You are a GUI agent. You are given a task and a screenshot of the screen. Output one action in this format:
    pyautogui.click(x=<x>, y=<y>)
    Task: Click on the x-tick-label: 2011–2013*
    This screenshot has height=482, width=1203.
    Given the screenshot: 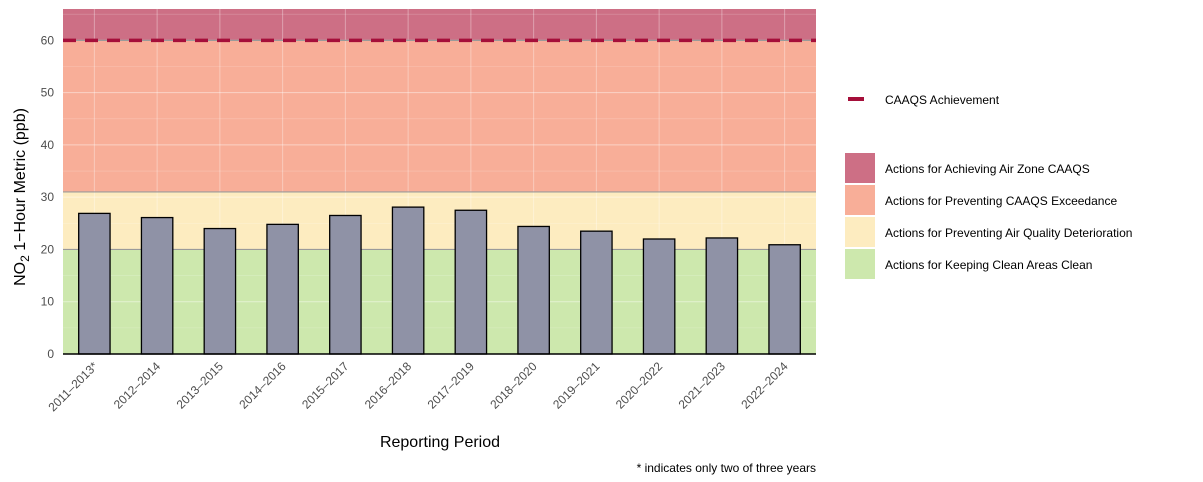 What is the action you would take?
    pyautogui.click(x=72, y=386)
    